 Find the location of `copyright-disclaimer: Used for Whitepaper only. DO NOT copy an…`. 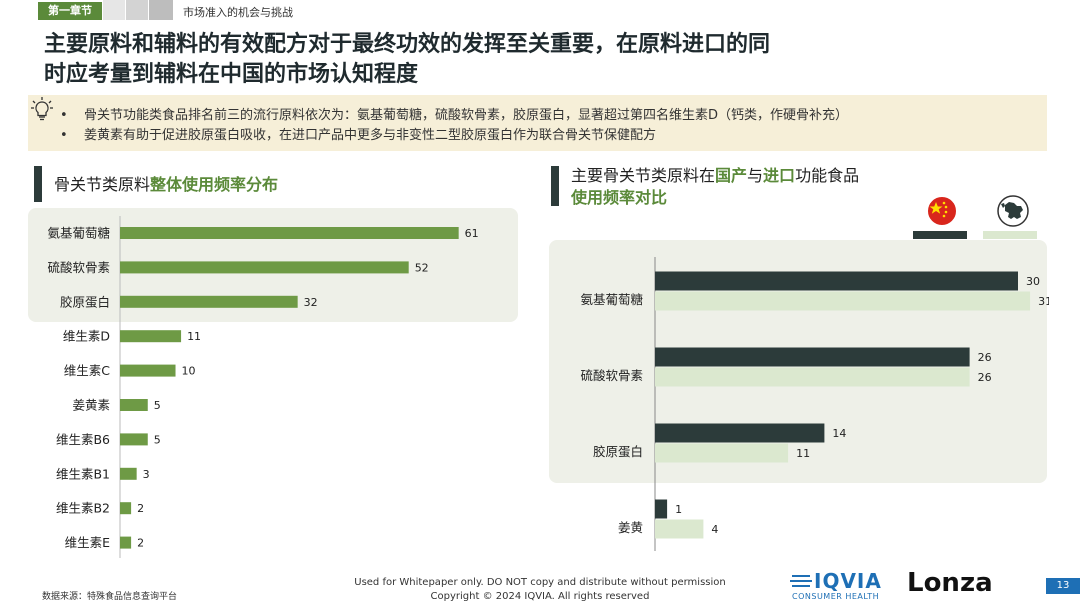

copyright-disclaimer: Used for Whitepaper only. DO NOT copy an… is located at coordinates (540, 590).